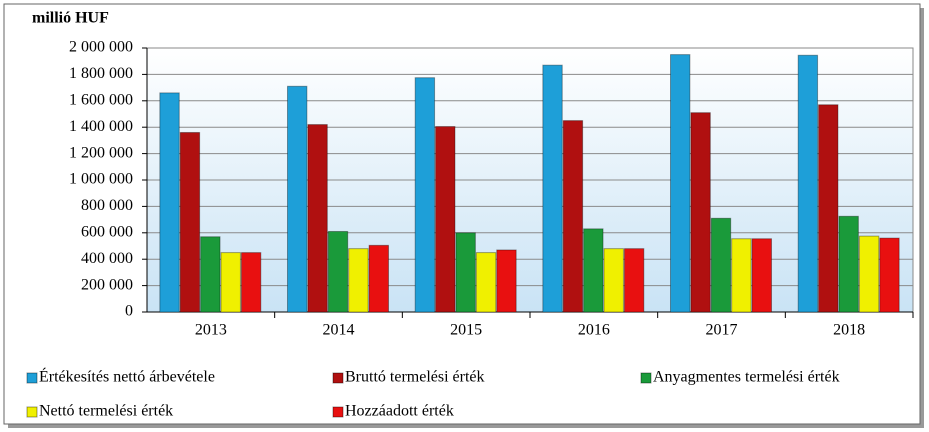  I want to click on y-tick-label: 2 000 000, so click(101, 47).